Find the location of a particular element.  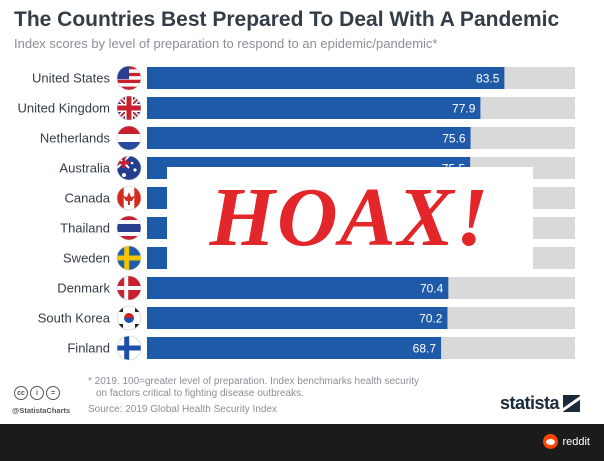

no-derivatives-icon: = is located at coordinates (53, 393).